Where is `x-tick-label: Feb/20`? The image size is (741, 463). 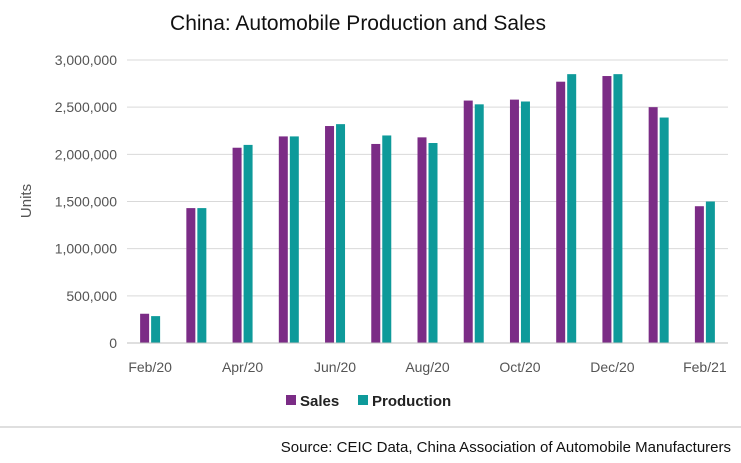
x-tick-label: Feb/20 is located at coordinates (150, 367).